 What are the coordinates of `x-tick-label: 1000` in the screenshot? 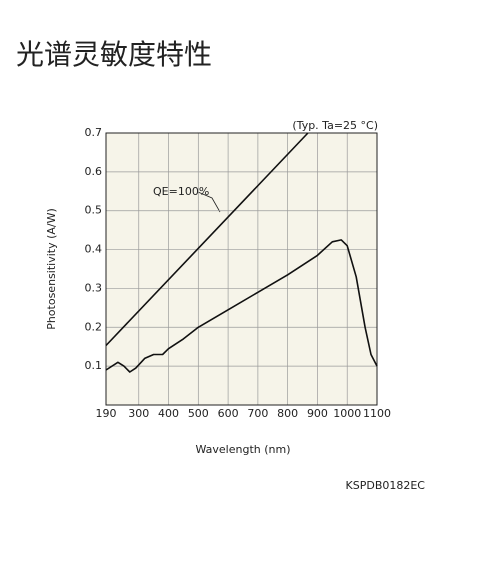 It's located at (347, 413).